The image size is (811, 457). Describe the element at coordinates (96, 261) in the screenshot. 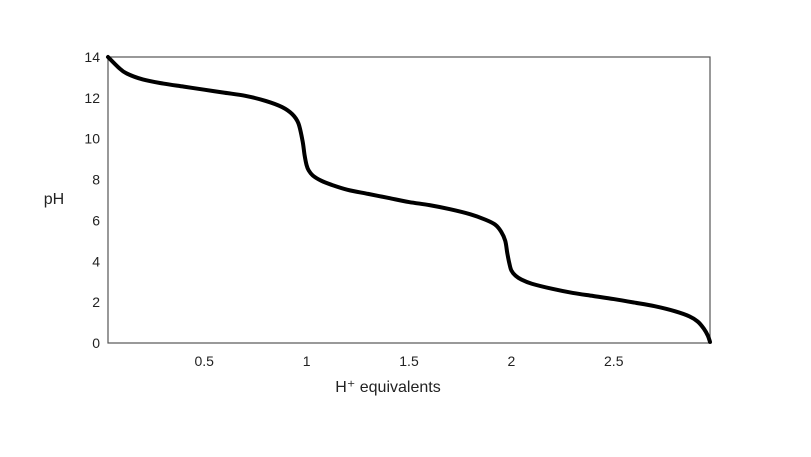

I see `y-tick-label: 4` at that location.